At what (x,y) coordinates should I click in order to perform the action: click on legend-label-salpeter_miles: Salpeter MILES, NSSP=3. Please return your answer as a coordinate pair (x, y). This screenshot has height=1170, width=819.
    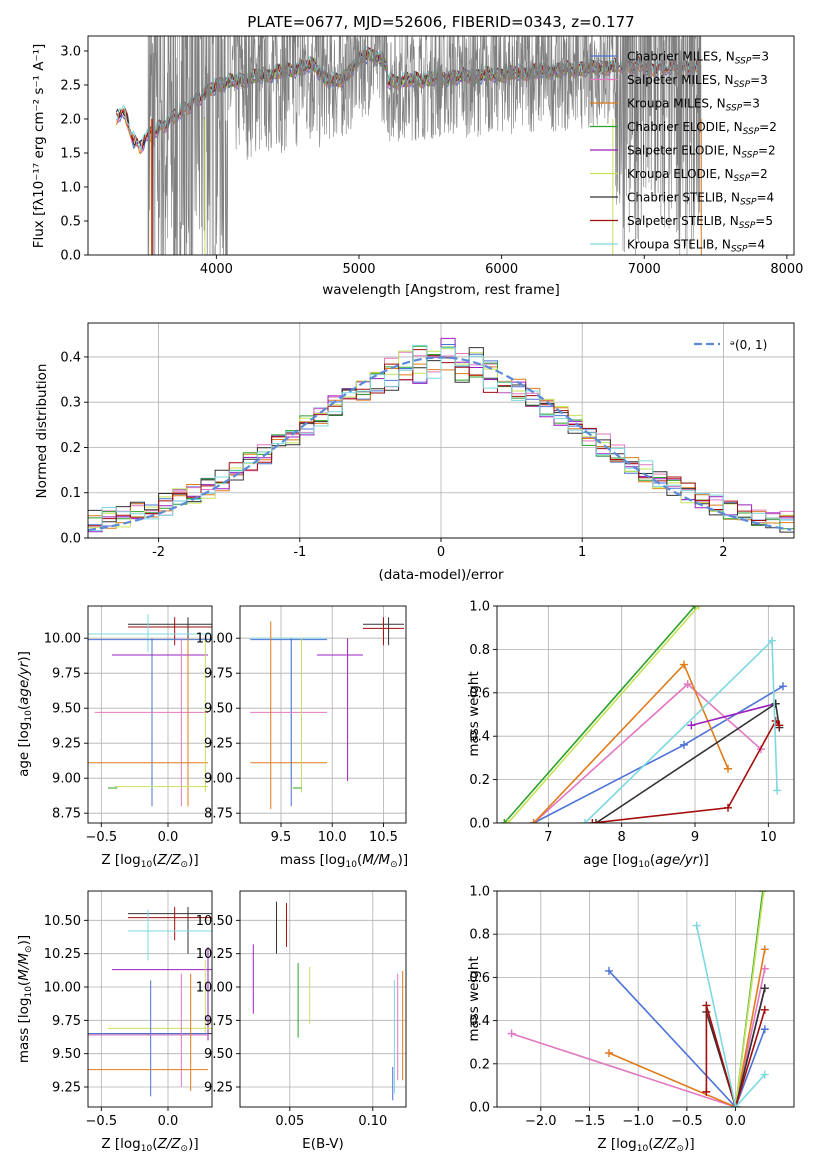
    Looking at the image, I should click on (697, 81).